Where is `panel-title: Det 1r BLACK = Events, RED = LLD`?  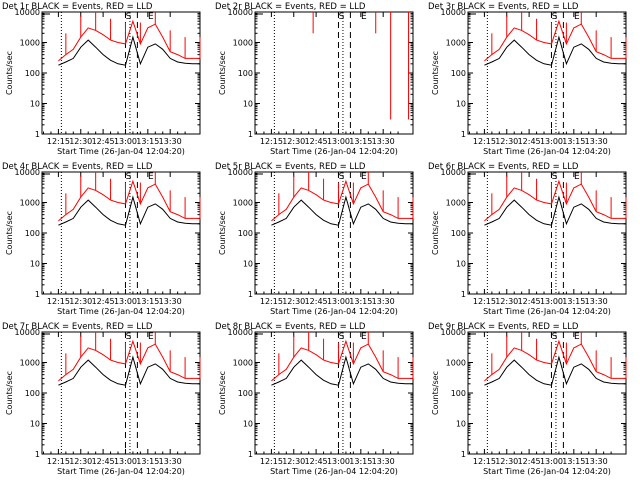
panel-title: Det 1r BLACK = Events, RED = LLD is located at coordinates (77, 7).